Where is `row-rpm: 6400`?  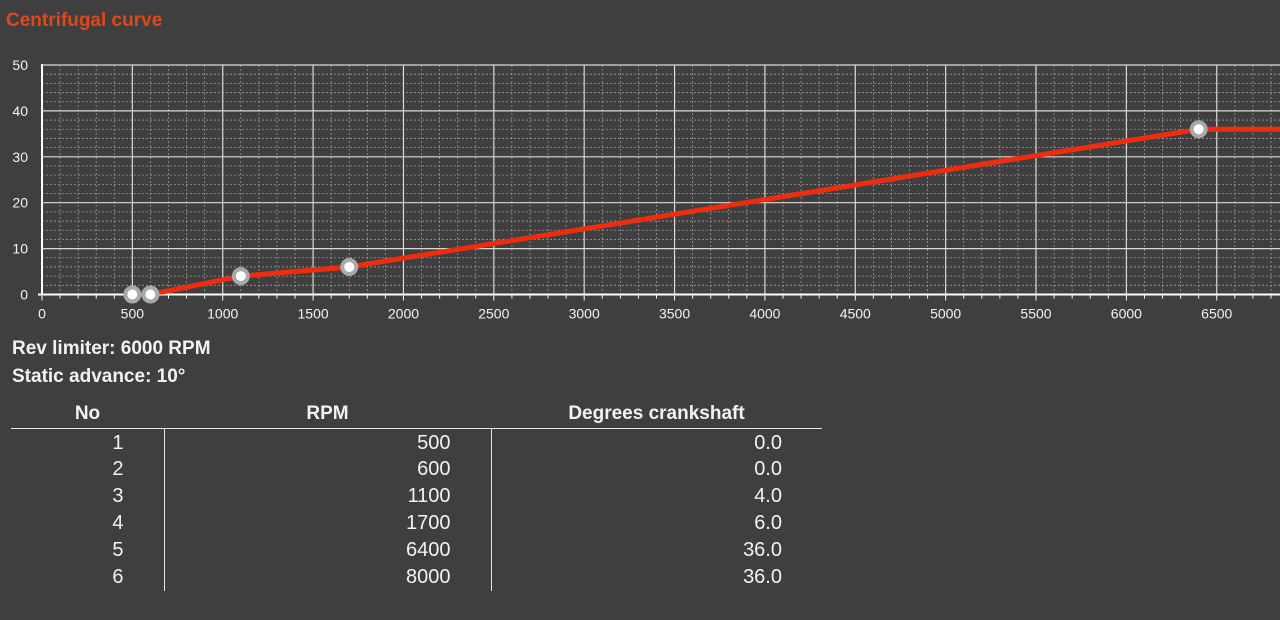
row-rpm: 6400 is located at coordinates (327, 550).